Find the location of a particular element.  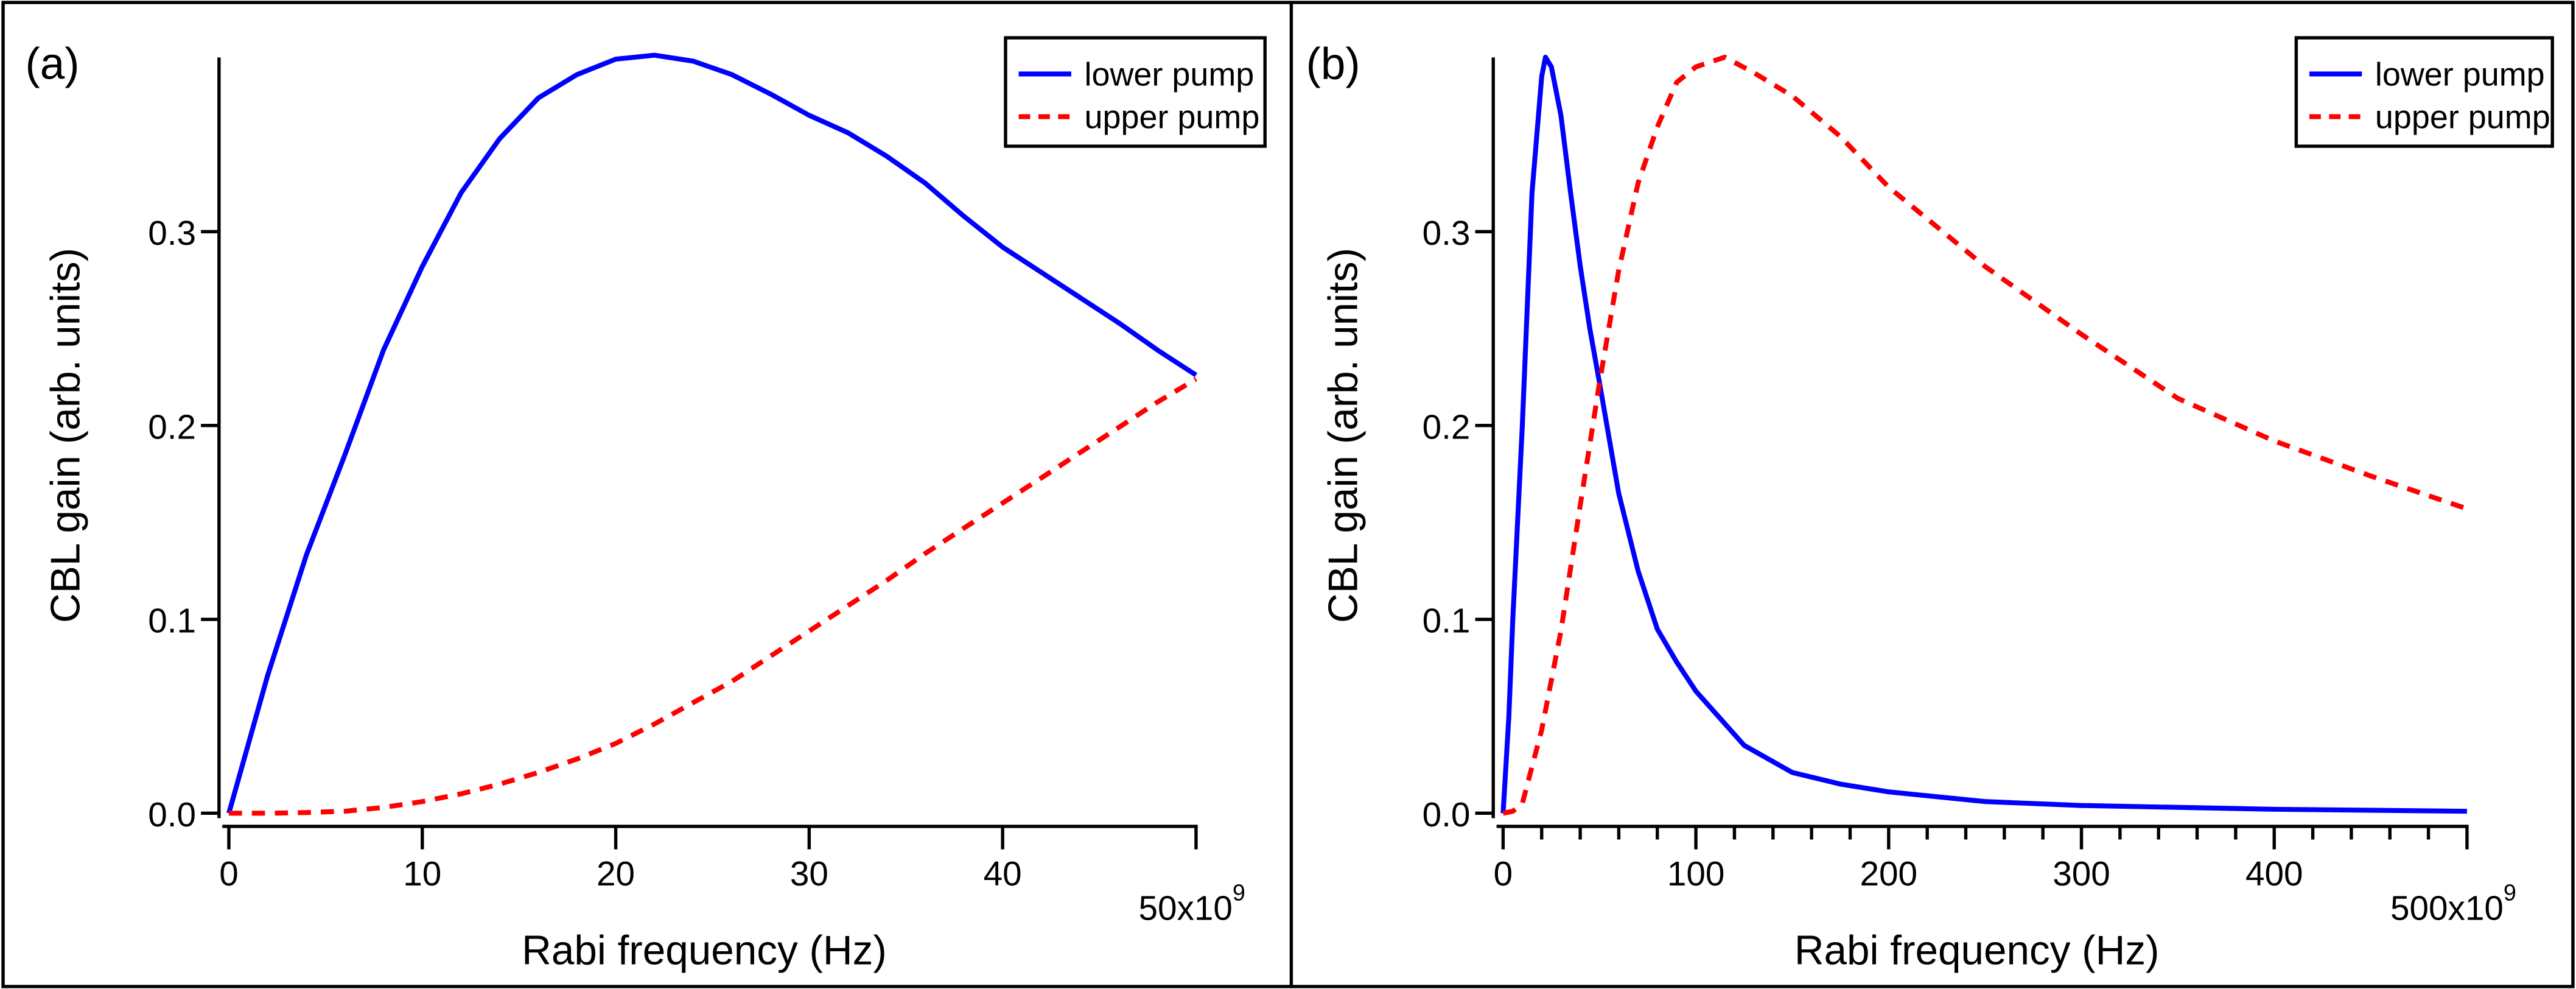

x-multiplier-base: 50x10 is located at coordinates (1186, 909).